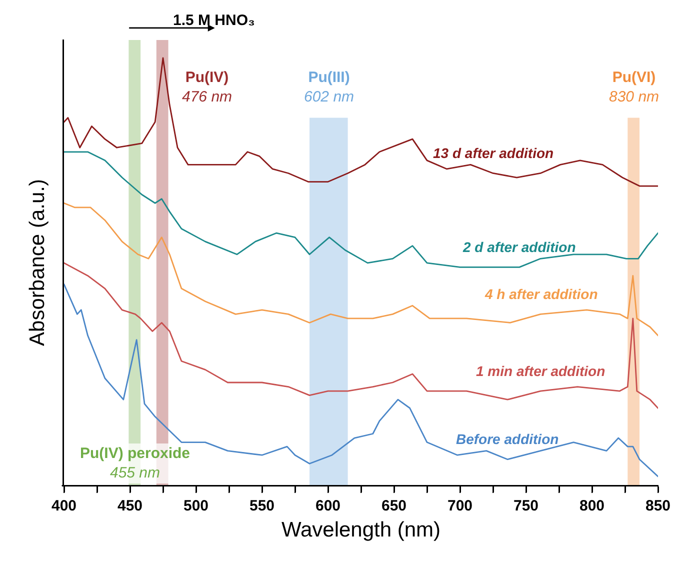 The height and width of the screenshot is (565, 677). Describe the element at coordinates (262, 506) in the screenshot. I see `x-tick-label: 550` at that location.